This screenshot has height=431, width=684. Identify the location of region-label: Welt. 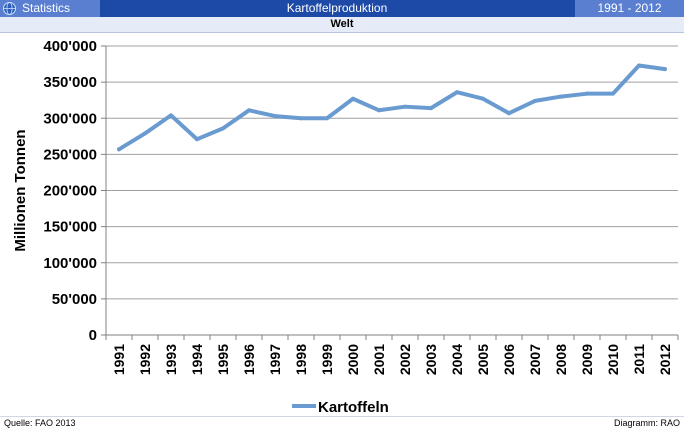
(342, 25).